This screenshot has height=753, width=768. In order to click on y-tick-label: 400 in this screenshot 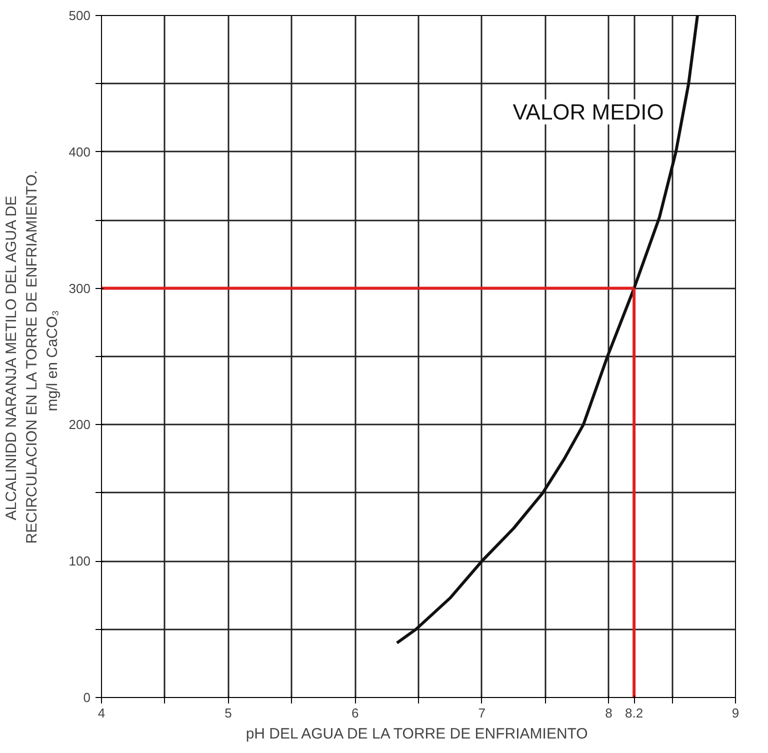, I will do `click(79, 152)`.